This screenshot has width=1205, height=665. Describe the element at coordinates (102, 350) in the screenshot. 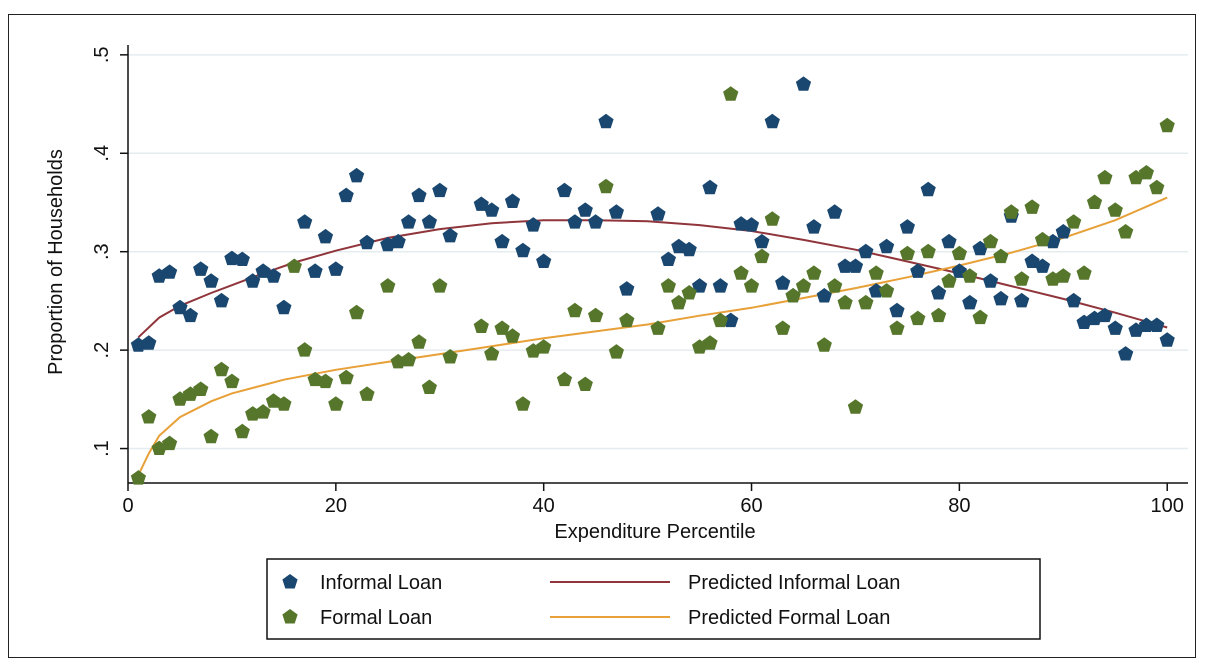

I see `y-tick-label: .2` at that location.